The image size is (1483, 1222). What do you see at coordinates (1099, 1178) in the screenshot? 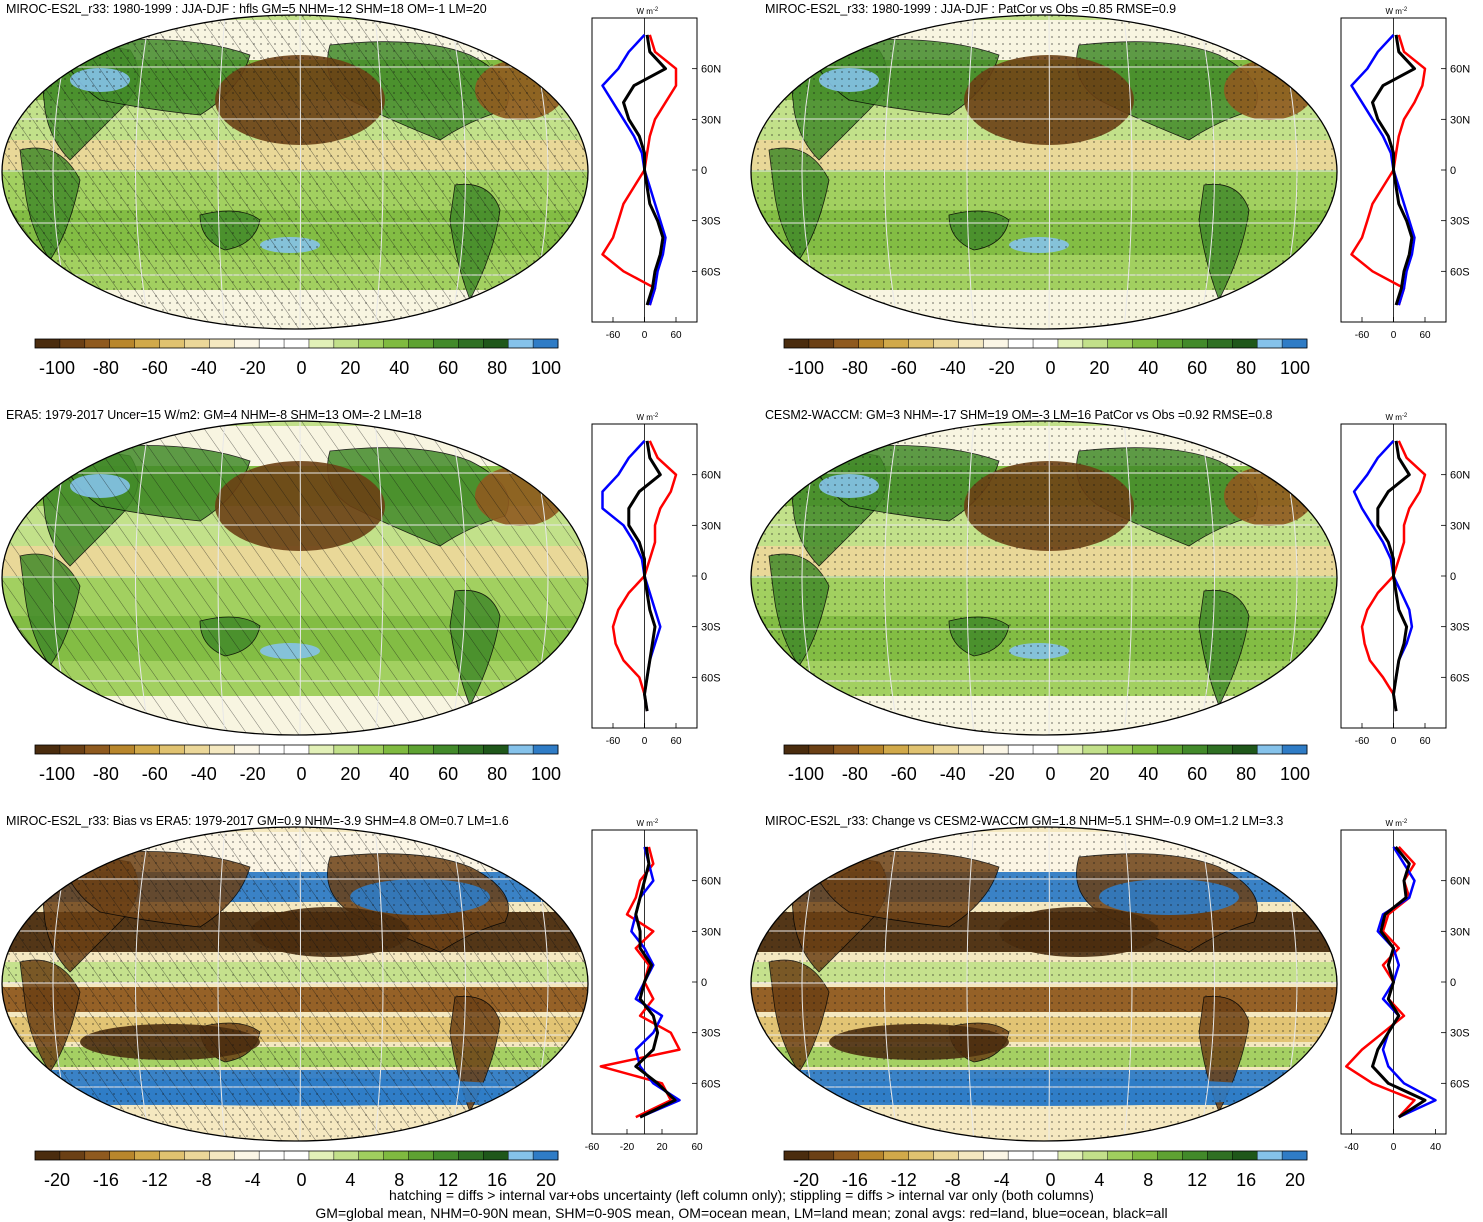
I see `colorbar-label: 4` at bounding box center [1099, 1178].